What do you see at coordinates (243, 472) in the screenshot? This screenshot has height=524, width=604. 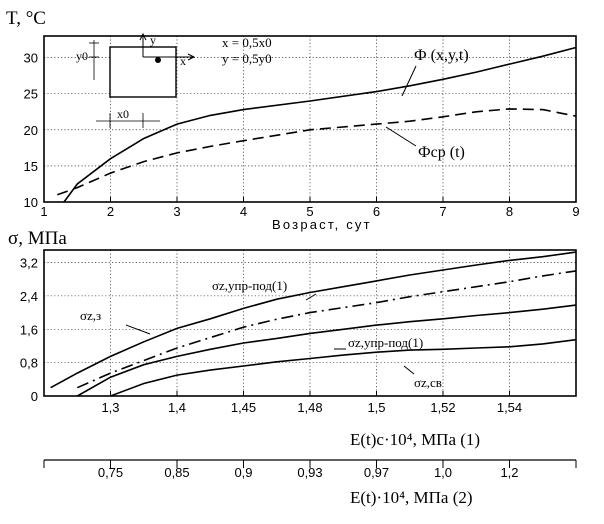 I see `x-axis-2-tick-label: 0,9` at bounding box center [243, 472].